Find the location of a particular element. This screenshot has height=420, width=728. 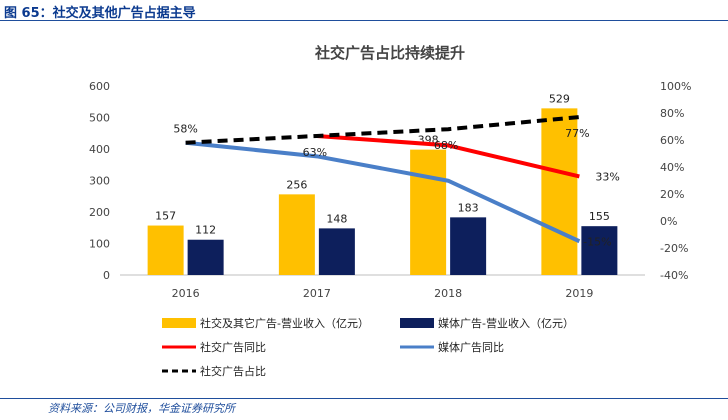

line-media-growth is located at coordinates (383, 192).